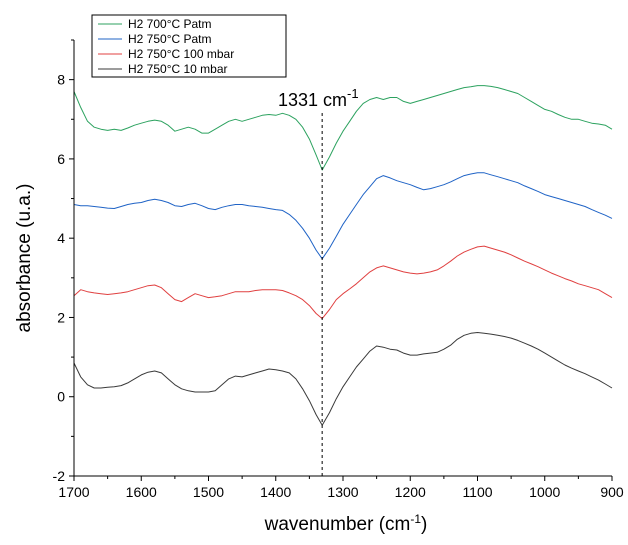  I want to click on x-tick-label: 1500, so click(208, 492).